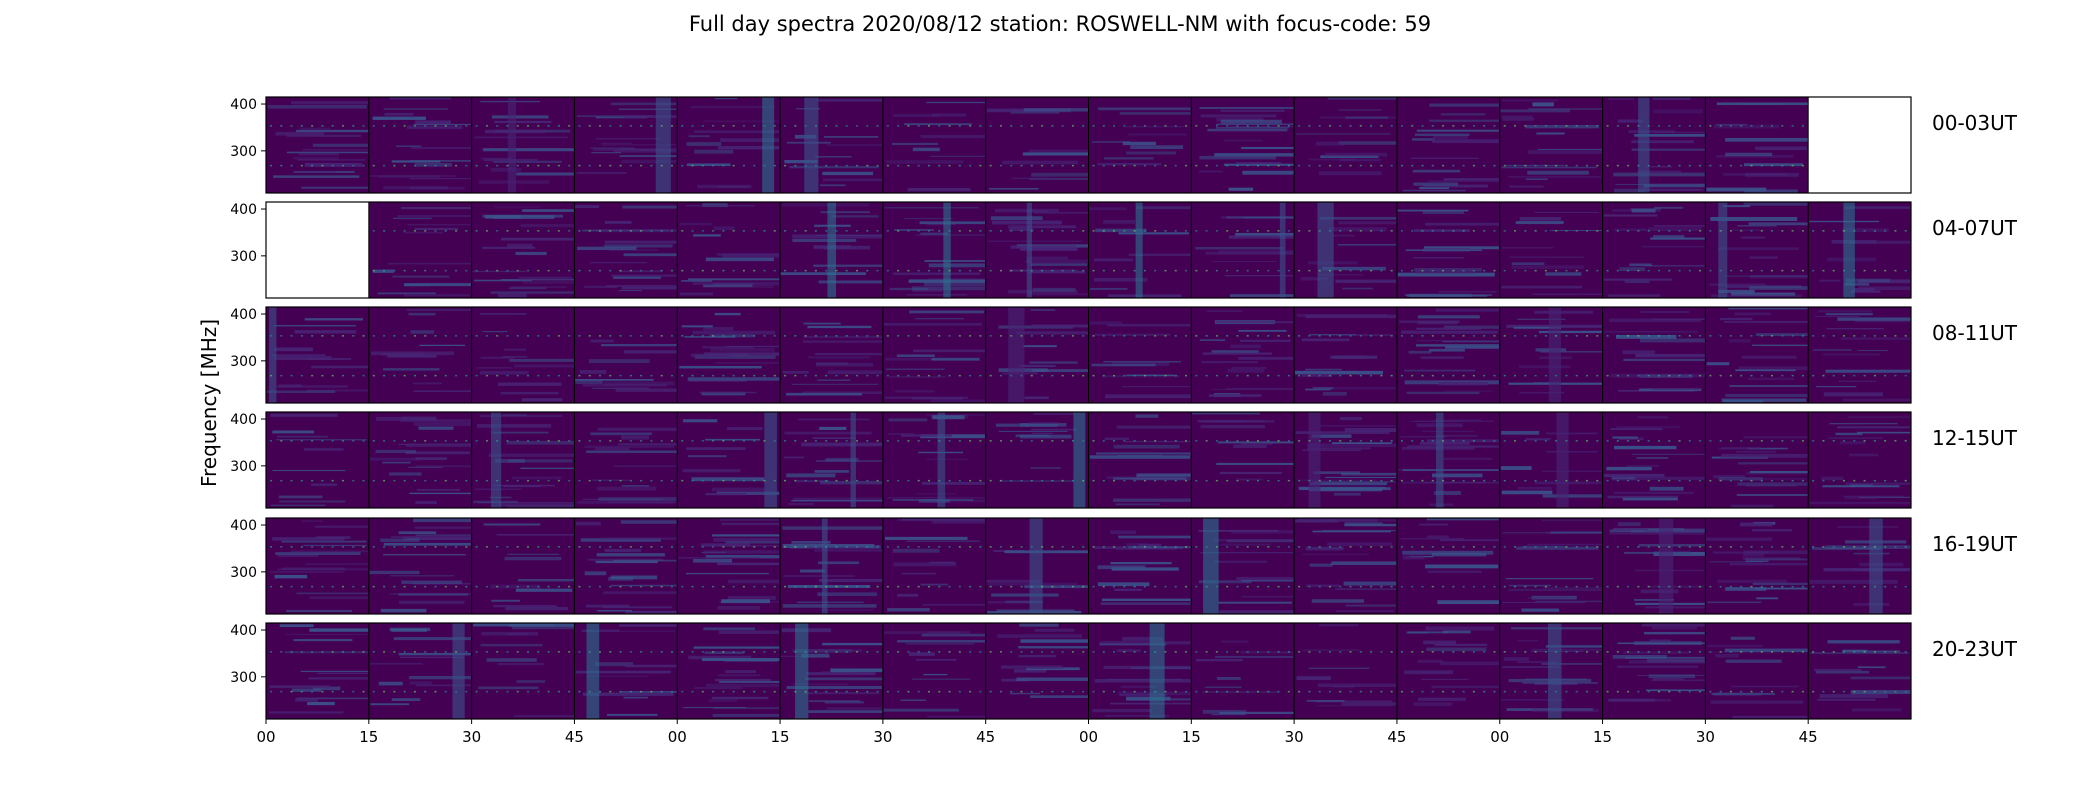  I want to click on y-tick-label: 400, so click(243, 526).